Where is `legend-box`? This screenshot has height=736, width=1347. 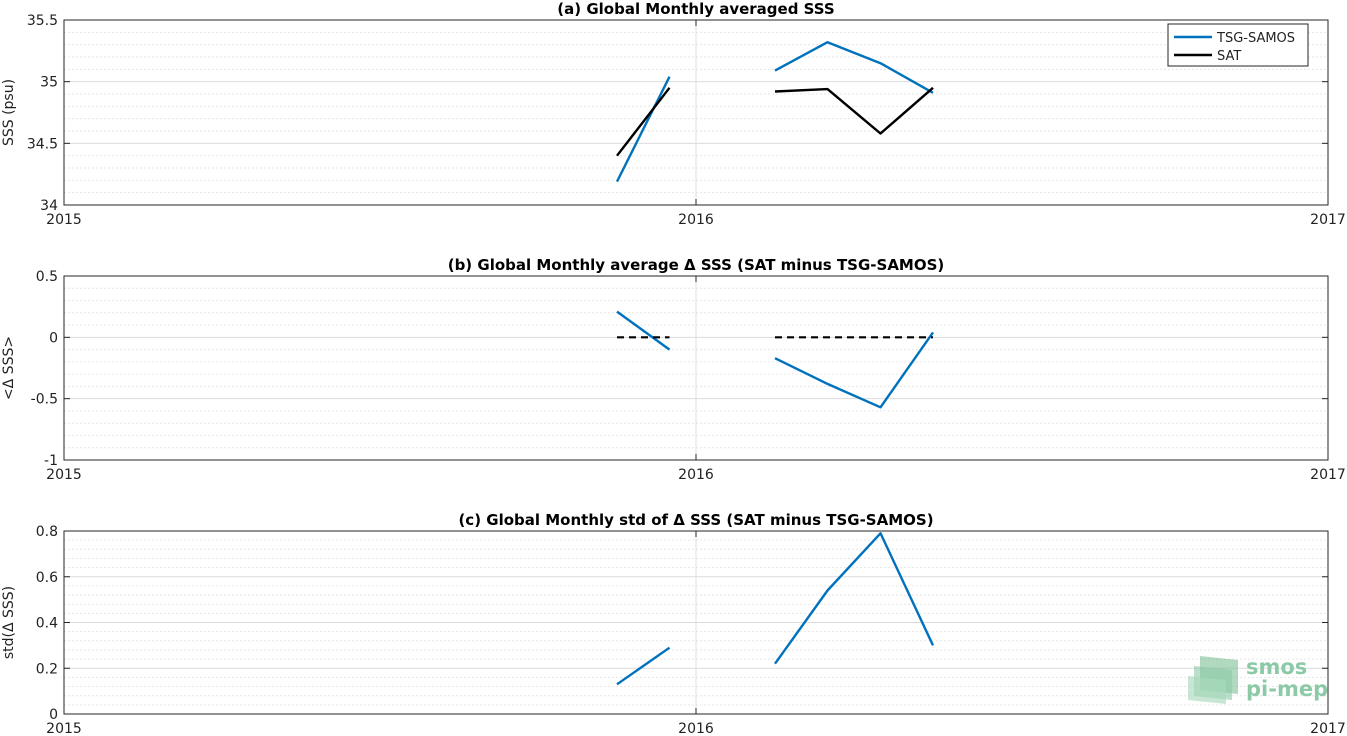 legend-box is located at coordinates (1238, 45).